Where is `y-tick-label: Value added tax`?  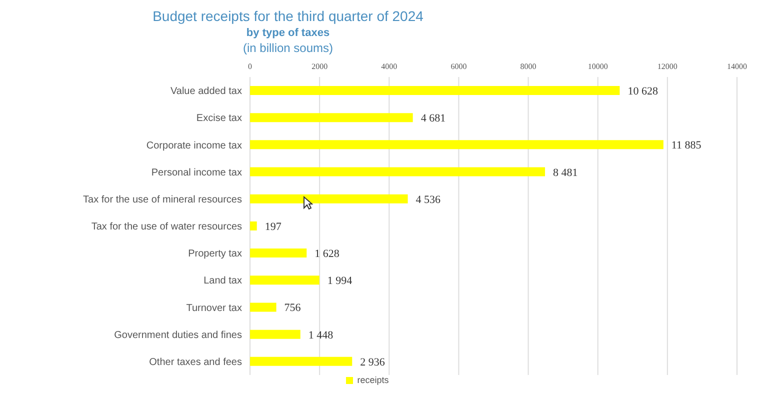
y-tick-label: Value added tax is located at coordinates (206, 92).